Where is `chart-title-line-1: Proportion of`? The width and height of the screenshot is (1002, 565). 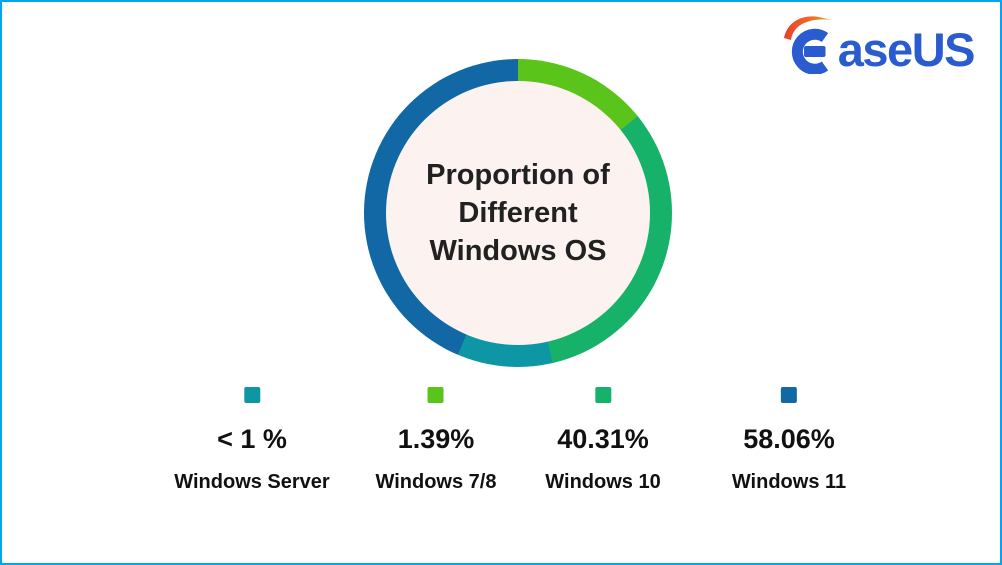
chart-title-line-1: Proportion of is located at coordinates (518, 175).